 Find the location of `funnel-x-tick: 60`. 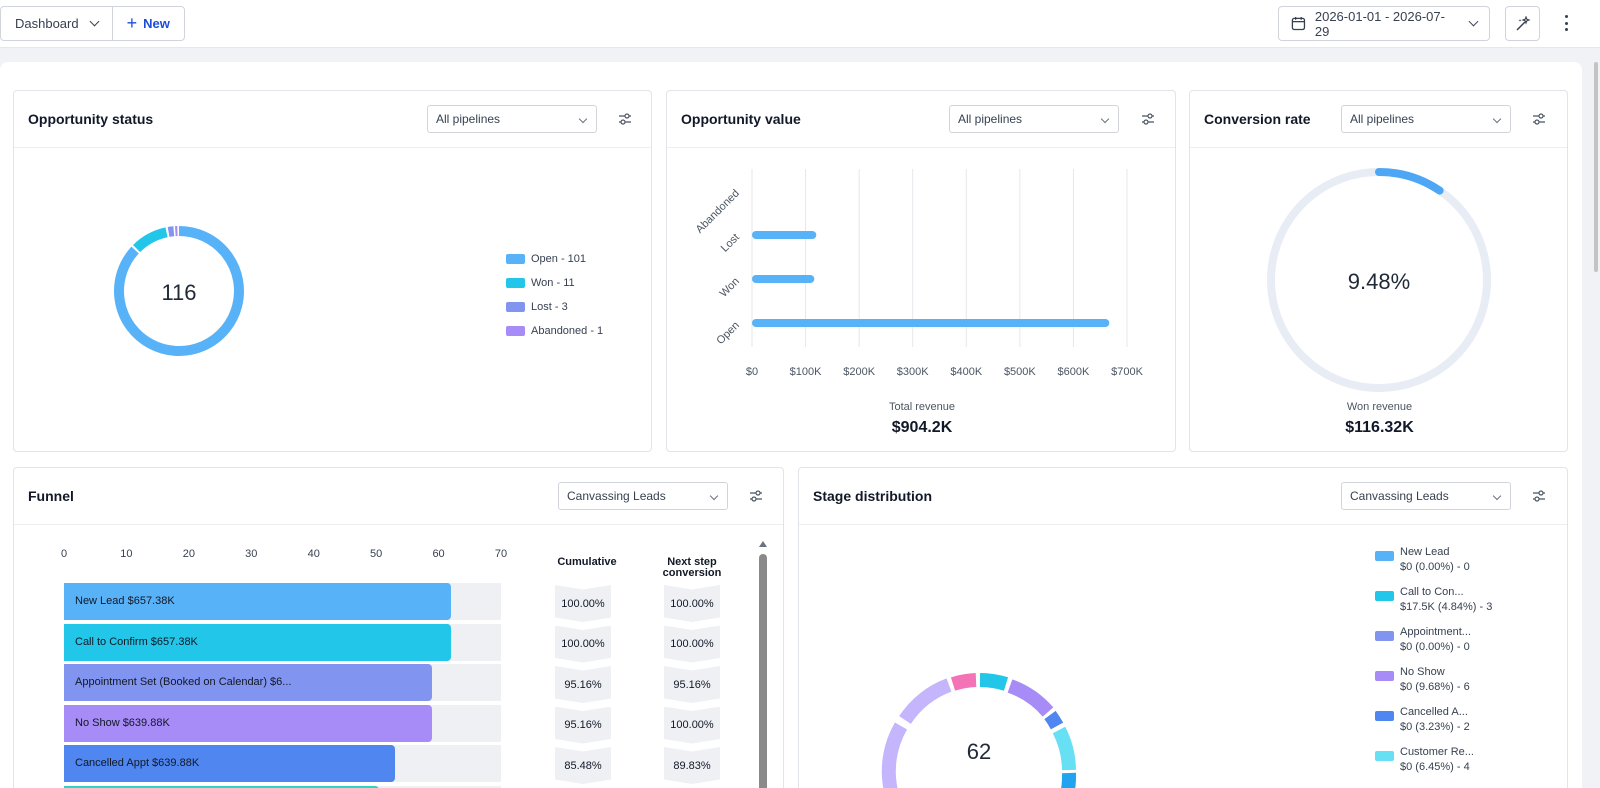

funnel-x-tick: 60 is located at coordinates (438, 554).